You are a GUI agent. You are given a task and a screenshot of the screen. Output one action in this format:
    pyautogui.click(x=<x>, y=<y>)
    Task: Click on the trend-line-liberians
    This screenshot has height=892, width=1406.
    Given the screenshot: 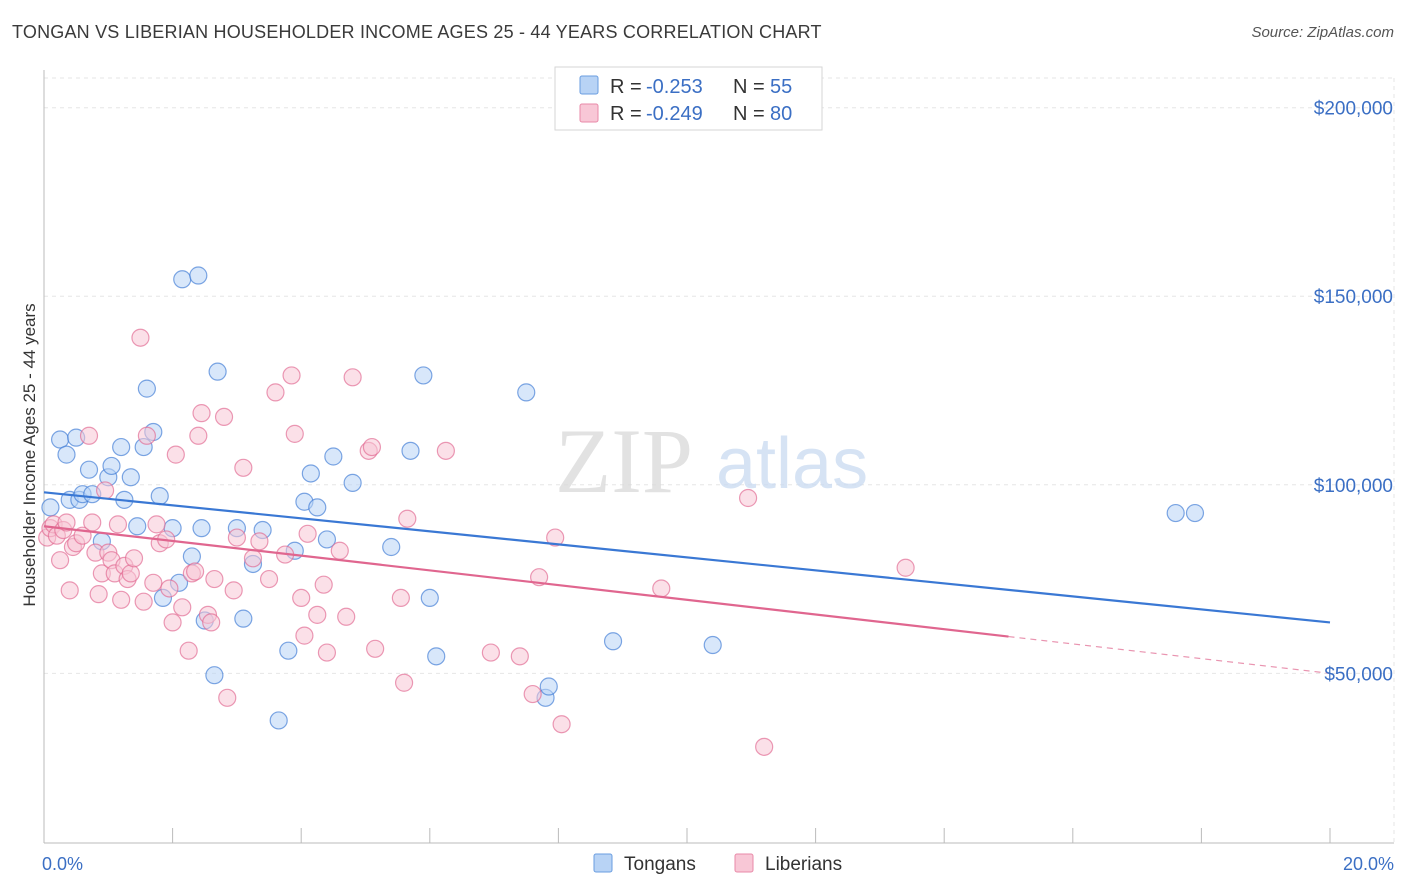 What is the action you would take?
    pyautogui.click(x=526, y=581)
    